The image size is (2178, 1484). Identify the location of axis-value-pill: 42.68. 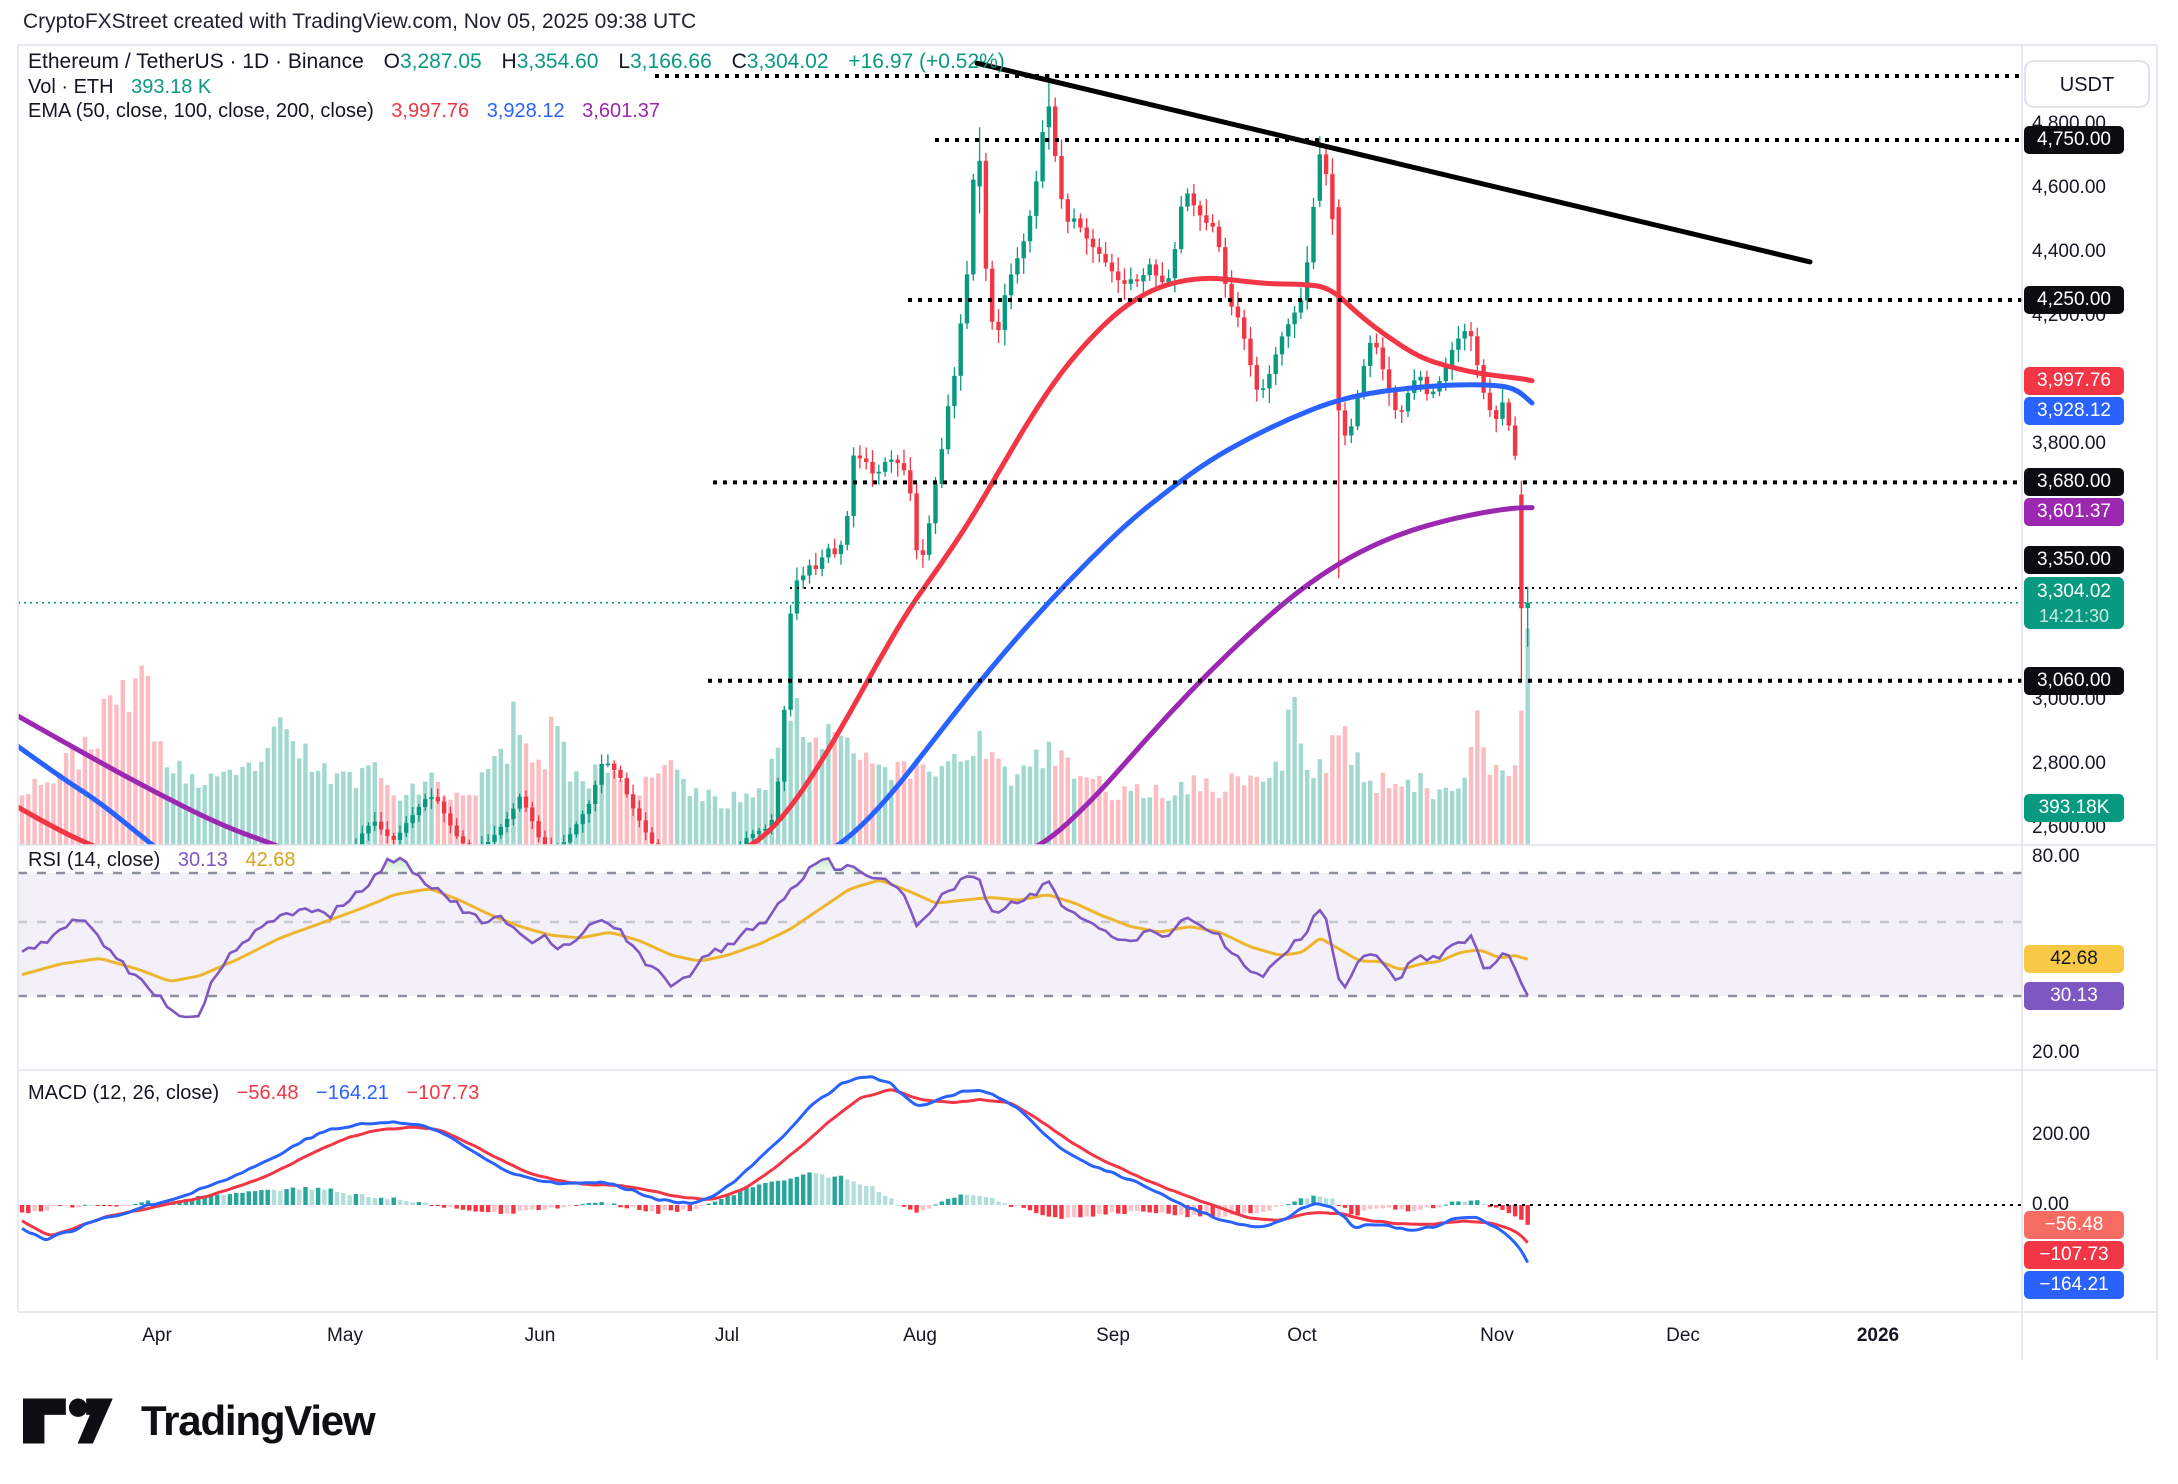
(2074, 959).